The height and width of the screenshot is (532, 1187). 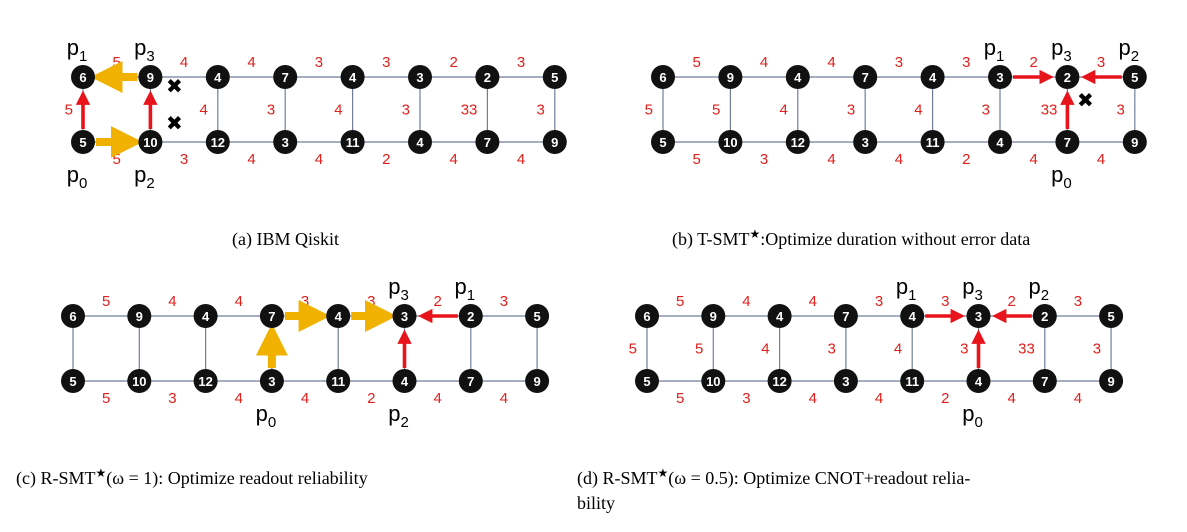 What do you see at coordinates (150, 142) in the screenshot?
I see `qubit-node-bottom: 10` at bounding box center [150, 142].